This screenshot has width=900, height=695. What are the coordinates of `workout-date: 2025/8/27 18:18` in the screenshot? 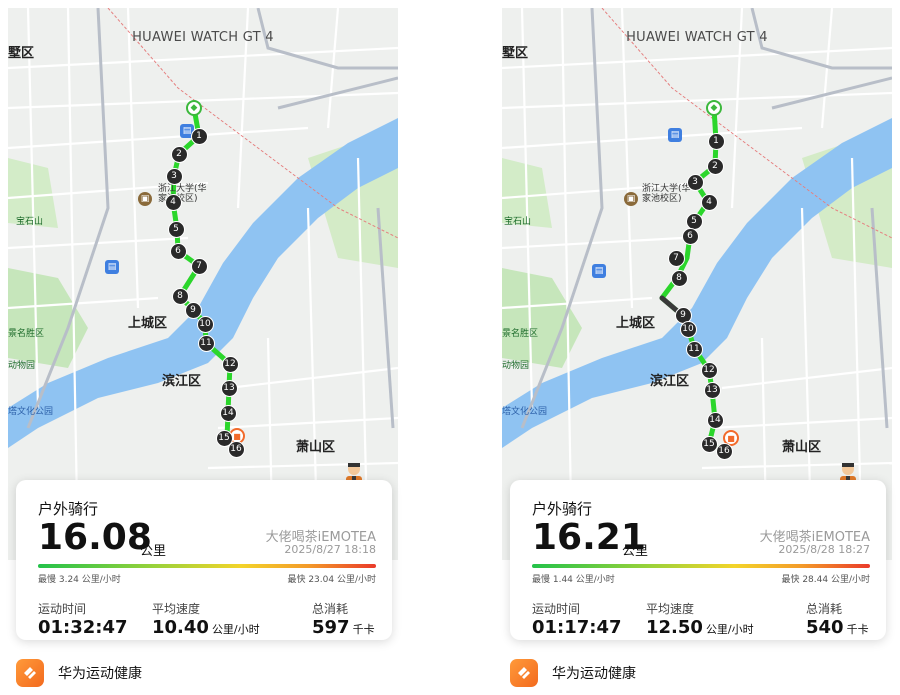 It's located at (330, 549).